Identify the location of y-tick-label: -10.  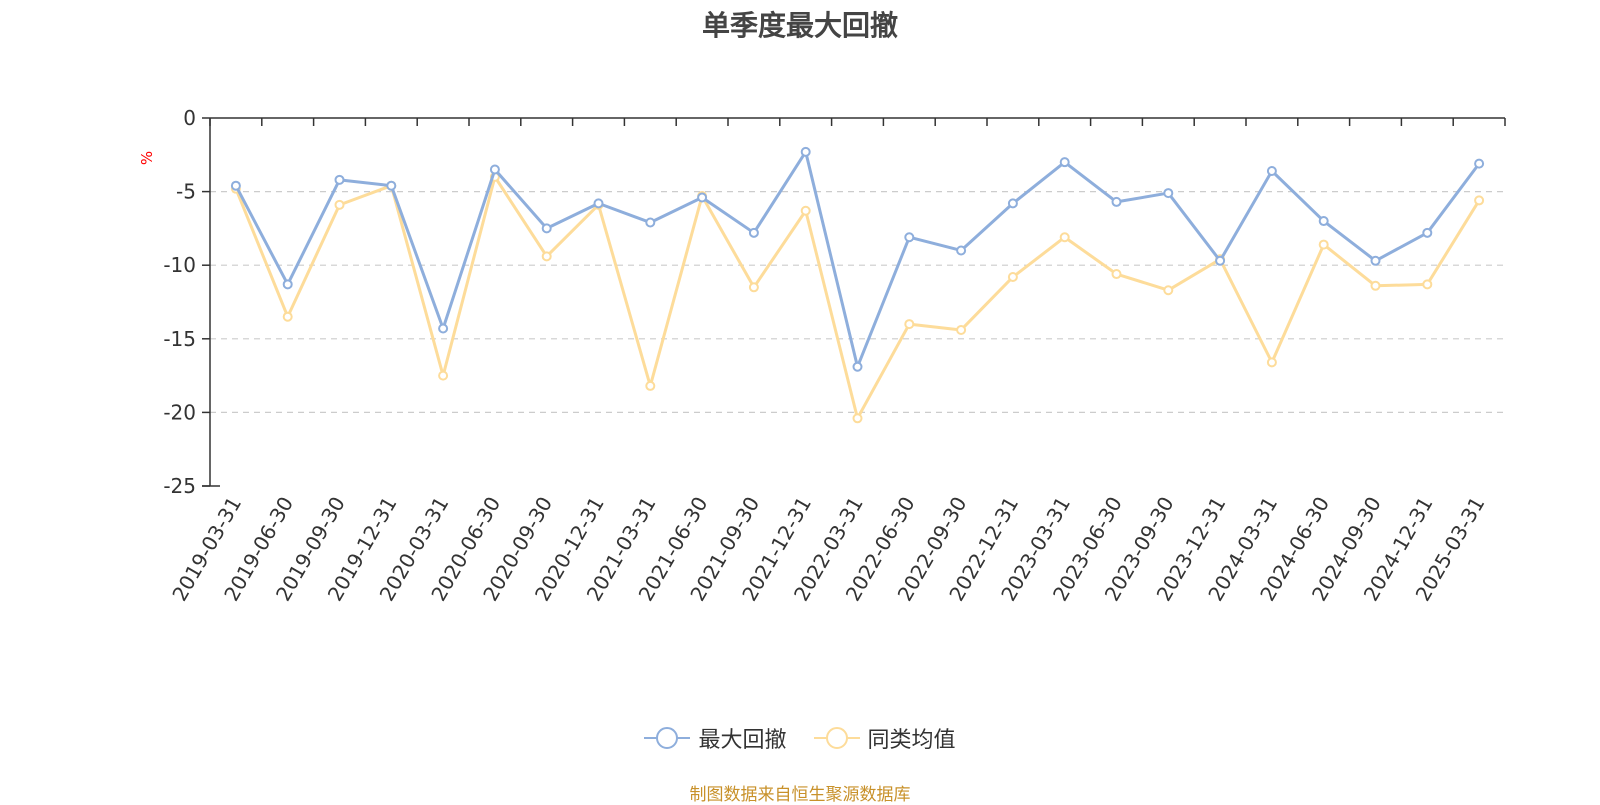
(179, 265).